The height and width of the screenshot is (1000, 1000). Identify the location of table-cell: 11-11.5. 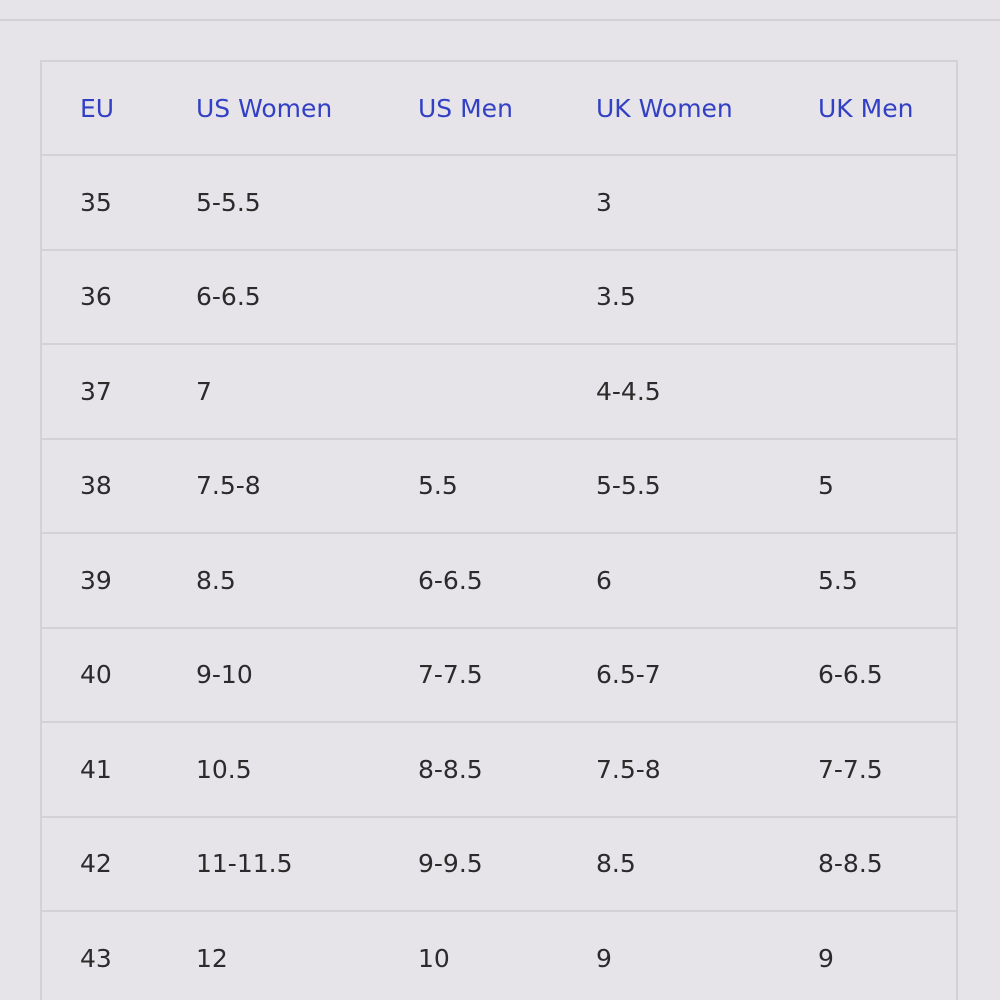
(244, 864).